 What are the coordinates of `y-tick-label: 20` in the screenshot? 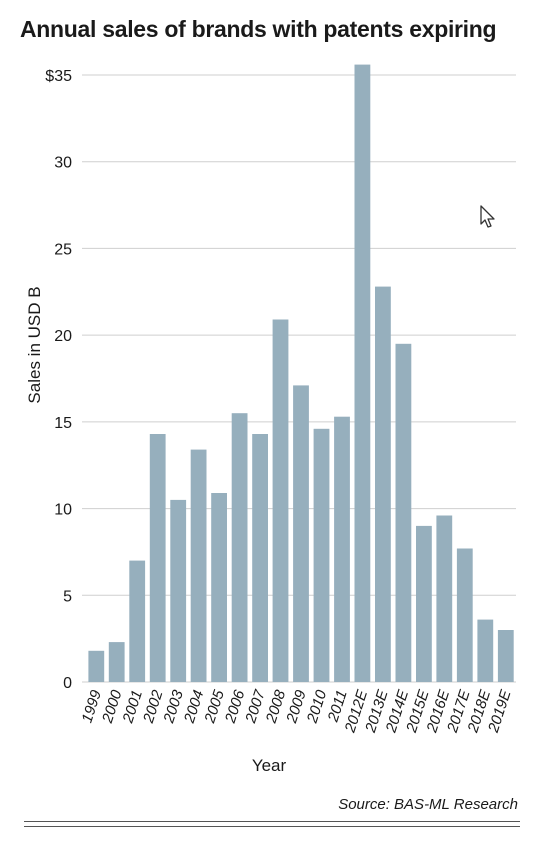 It's located at (63, 336).